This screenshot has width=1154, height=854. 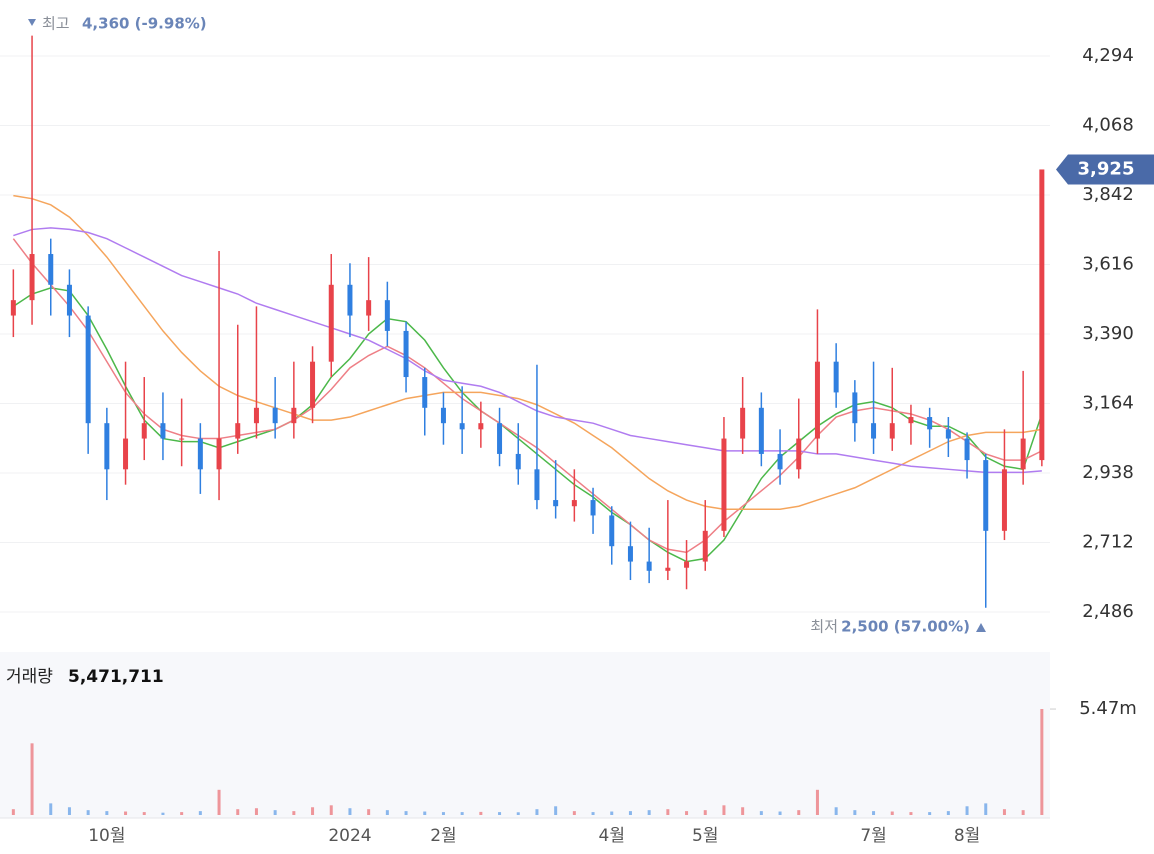 What do you see at coordinates (1108, 124) in the screenshot?
I see `y-tick-label: 4,068` at bounding box center [1108, 124].